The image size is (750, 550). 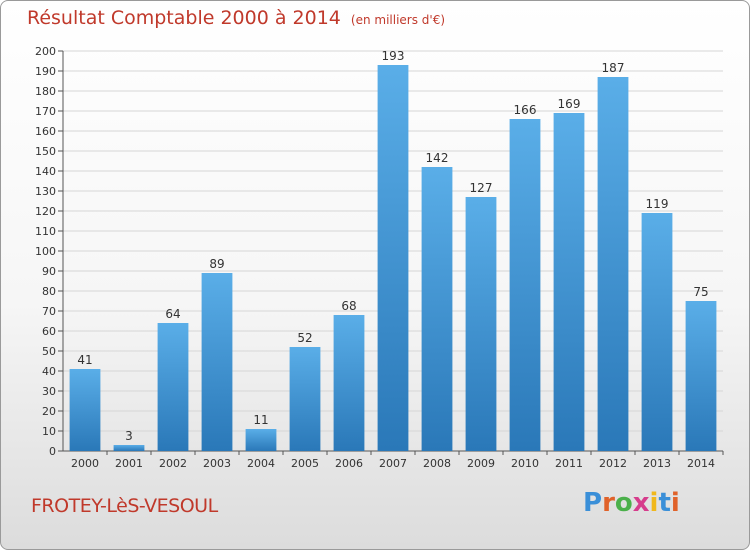 I want to click on data-label-2010: 166, so click(x=525, y=110).